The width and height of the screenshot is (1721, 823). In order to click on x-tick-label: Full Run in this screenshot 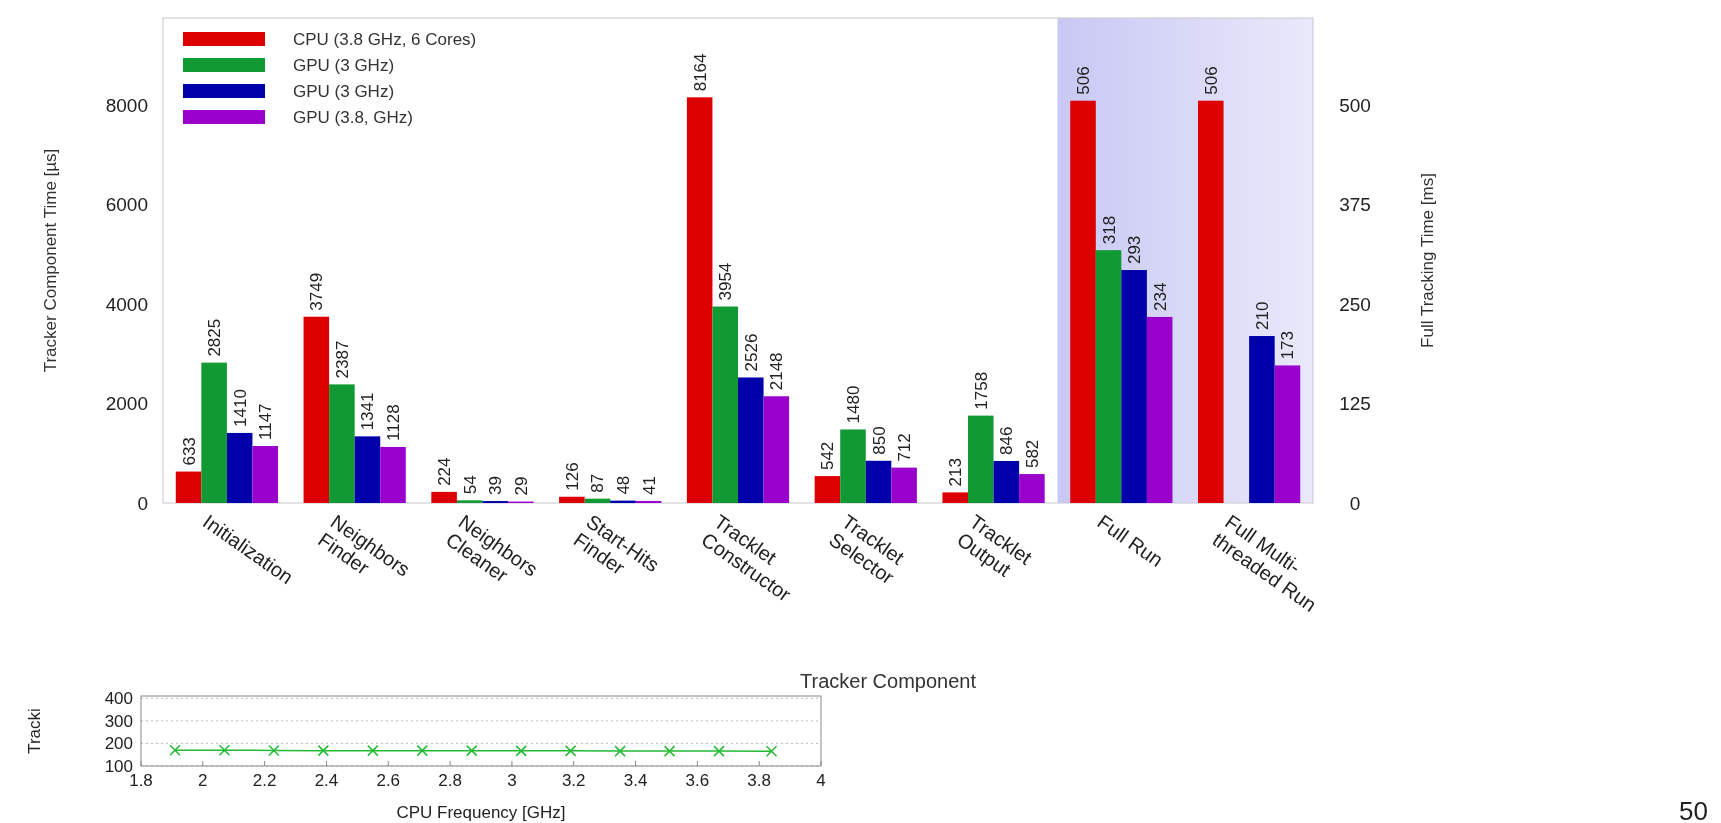, I will do `click(1130, 540)`.